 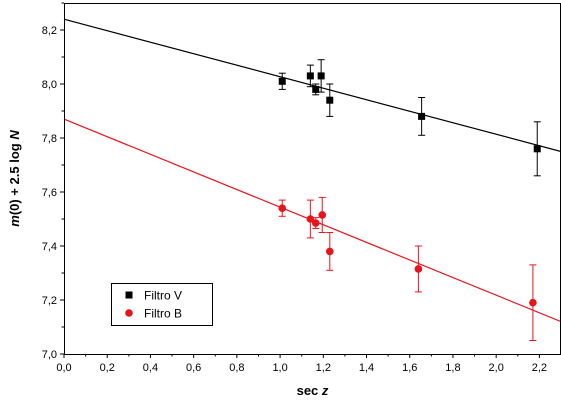 What do you see at coordinates (129, 295) in the screenshot?
I see `legend-marker-filtro-v` at bounding box center [129, 295].